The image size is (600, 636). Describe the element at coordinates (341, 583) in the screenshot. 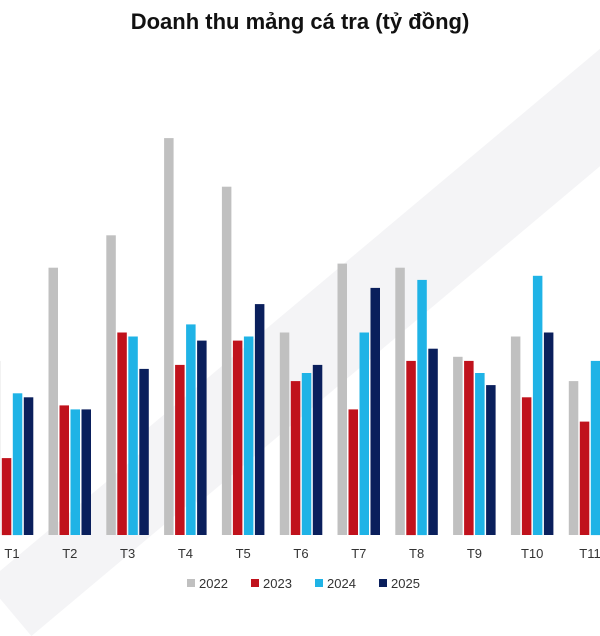

I see `legend-label-2024: 2024` at that location.